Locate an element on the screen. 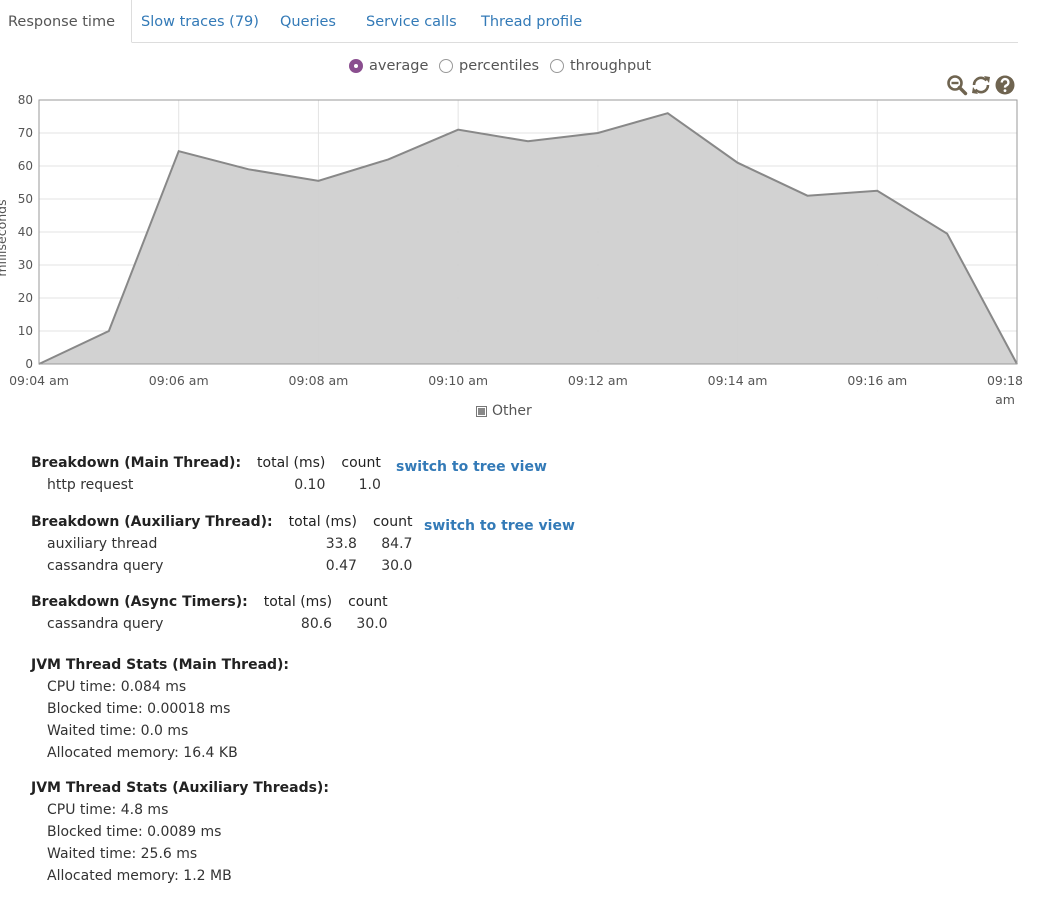 Image resolution: width=1040 pixels, height=898 pixels. allocated-memory: Allocated memory: 16.4 KB is located at coordinates (142, 753).